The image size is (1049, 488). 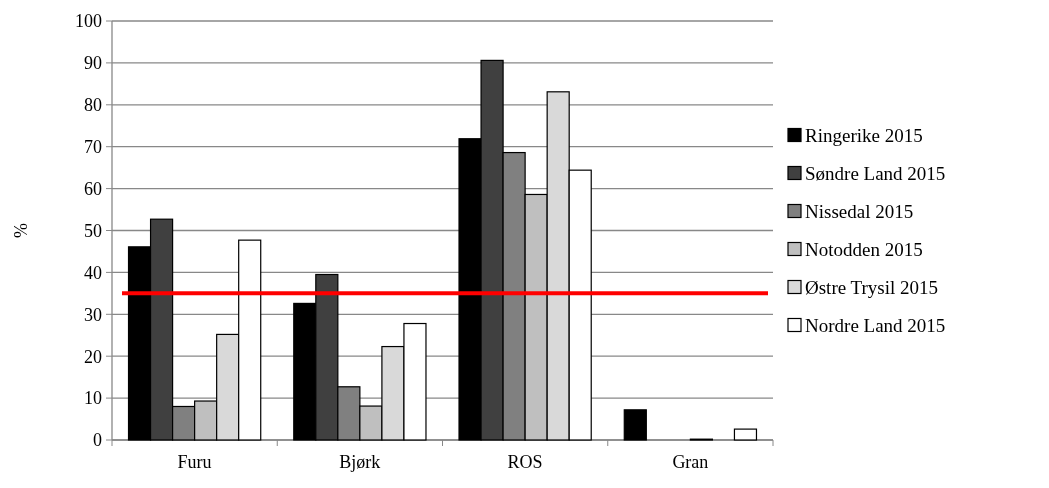 I want to click on y-axis-title: %, so click(x=21, y=230).